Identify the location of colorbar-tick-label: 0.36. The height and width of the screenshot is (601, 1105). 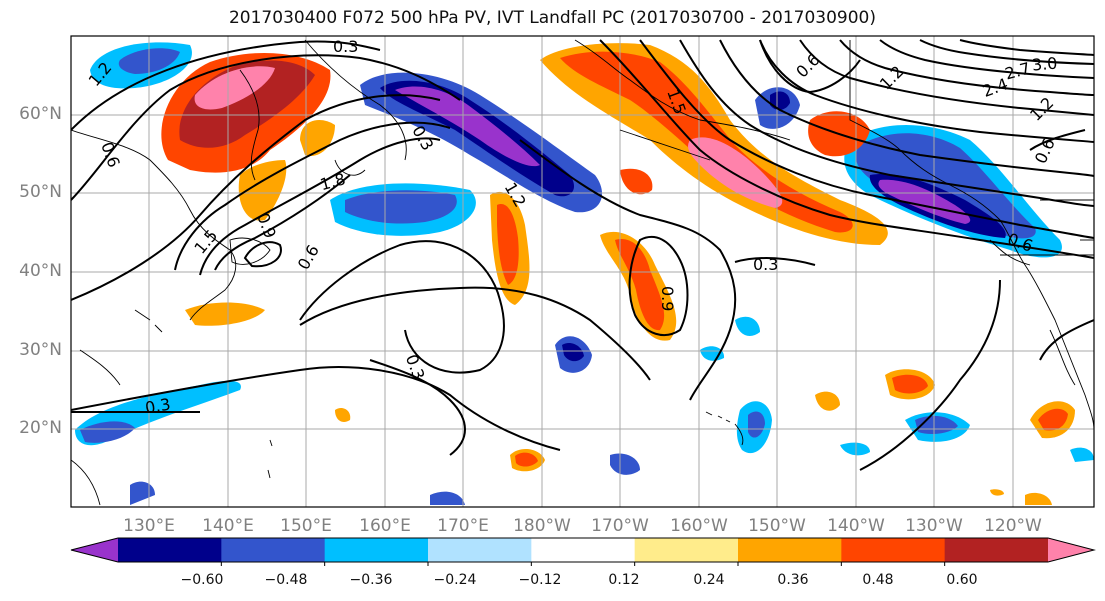
(793, 580).